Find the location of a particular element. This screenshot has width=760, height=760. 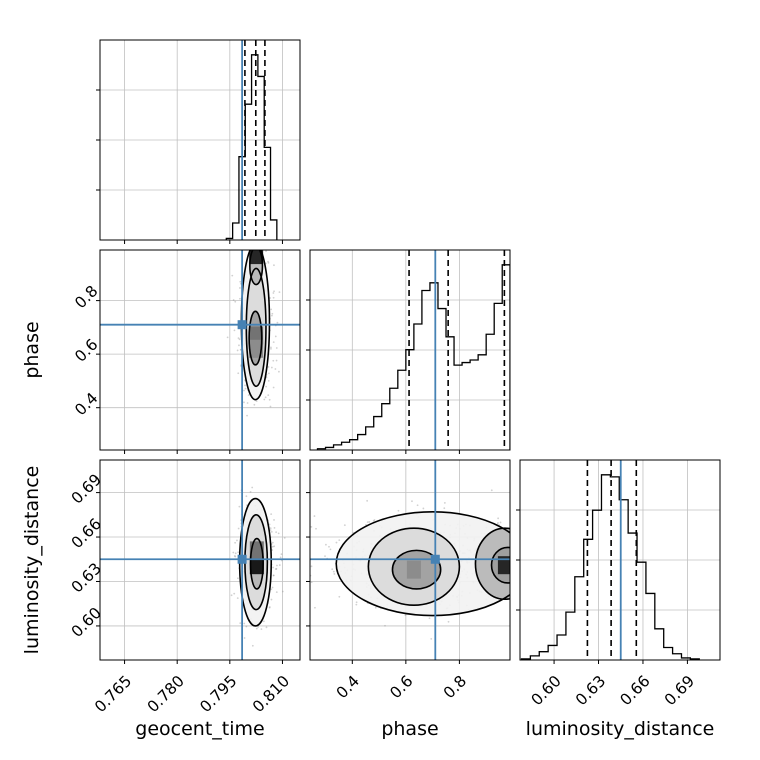

x-tick-label-phase: 0.4 is located at coordinates (348, 687).